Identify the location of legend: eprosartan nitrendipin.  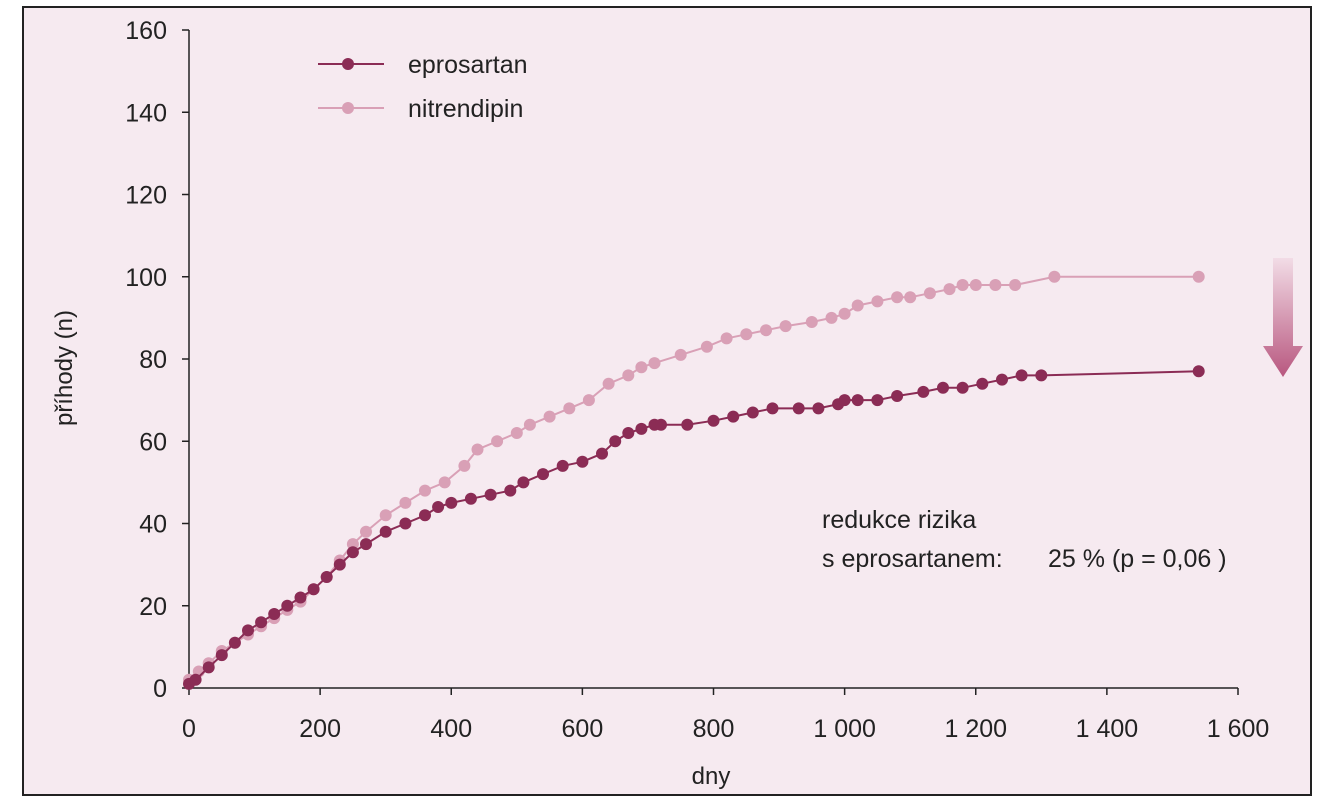
(423, 87).